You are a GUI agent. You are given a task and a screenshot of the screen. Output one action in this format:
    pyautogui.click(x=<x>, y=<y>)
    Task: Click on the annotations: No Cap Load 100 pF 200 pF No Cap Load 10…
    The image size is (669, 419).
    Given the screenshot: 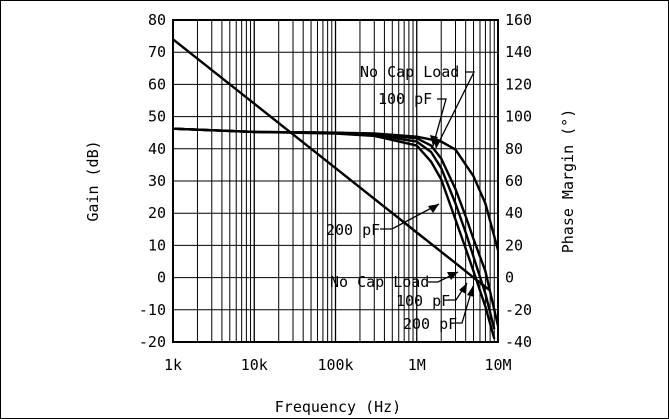 What is the action you would take?
    pyautogui.click(x=401, y=198)
    